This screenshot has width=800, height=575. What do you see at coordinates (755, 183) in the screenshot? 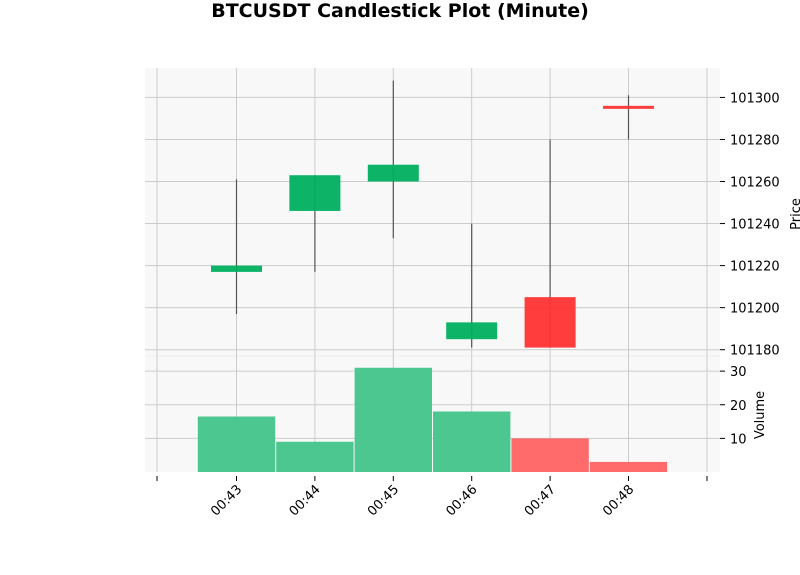
I see `price-tick-label: 101260` at bounding box center [755, 183].